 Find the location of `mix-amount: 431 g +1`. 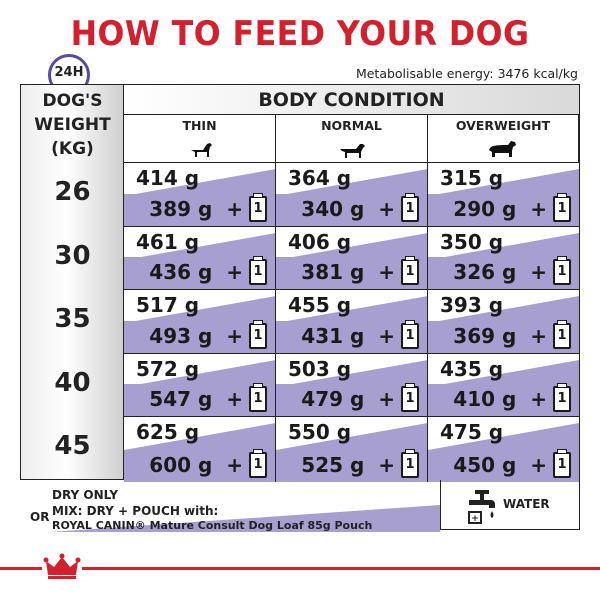

mix-amount: 431 g +1 is located at coordinates (360, 334).